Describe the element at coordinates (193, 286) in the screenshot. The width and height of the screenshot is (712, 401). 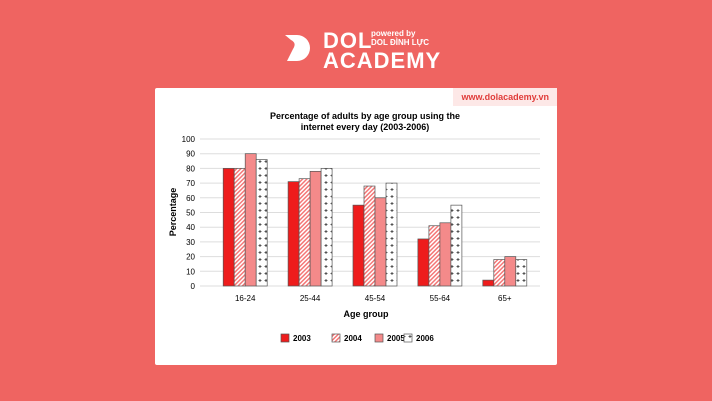
I see `y-tick-label: 0` at that location.